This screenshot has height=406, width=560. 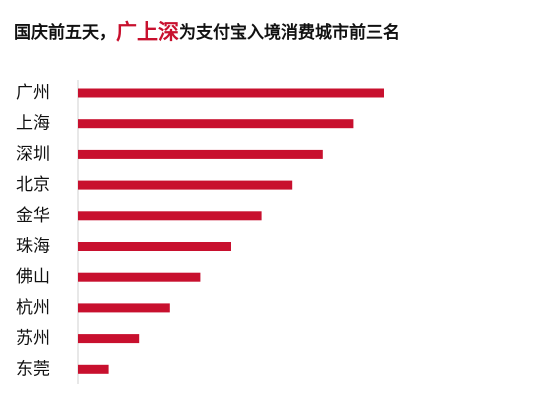 I want to click on y-tick-label: 上海, so click(x=33, y=124).